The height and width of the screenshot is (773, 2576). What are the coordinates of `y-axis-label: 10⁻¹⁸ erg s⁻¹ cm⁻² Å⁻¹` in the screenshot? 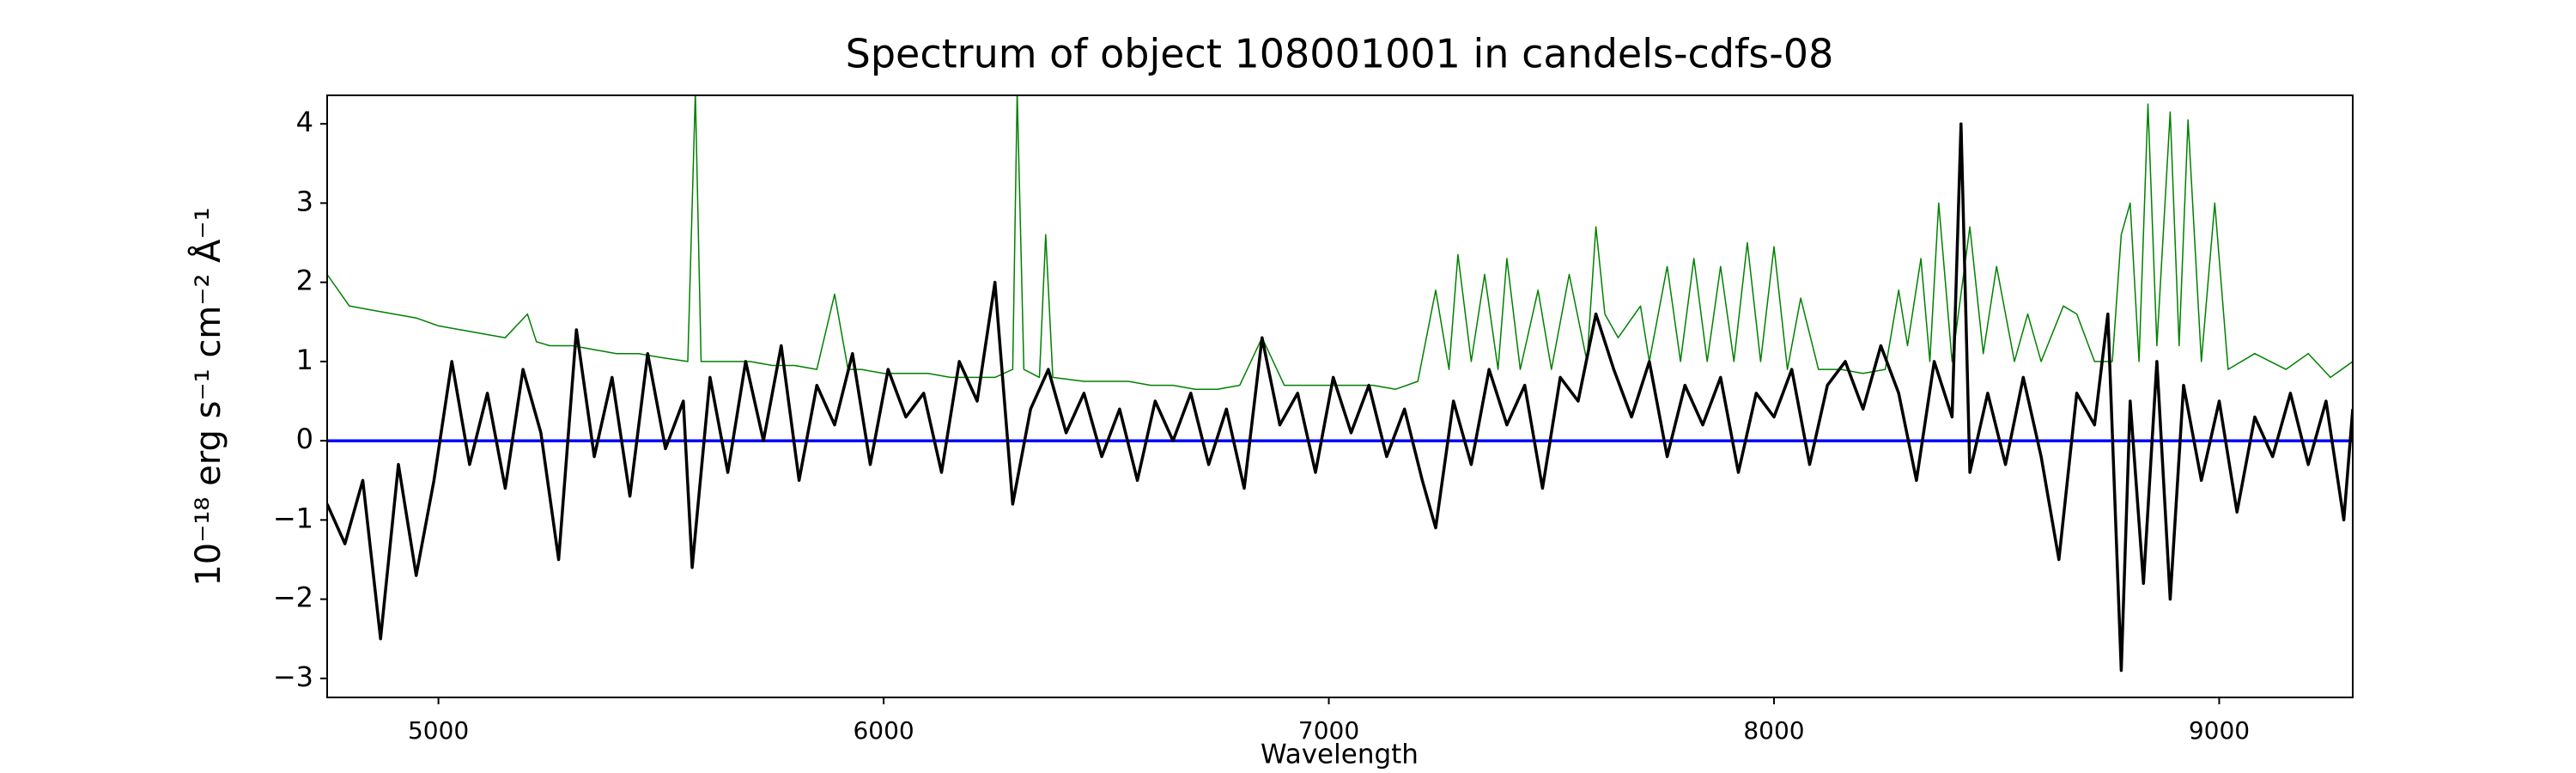 It's located at (207, 396).